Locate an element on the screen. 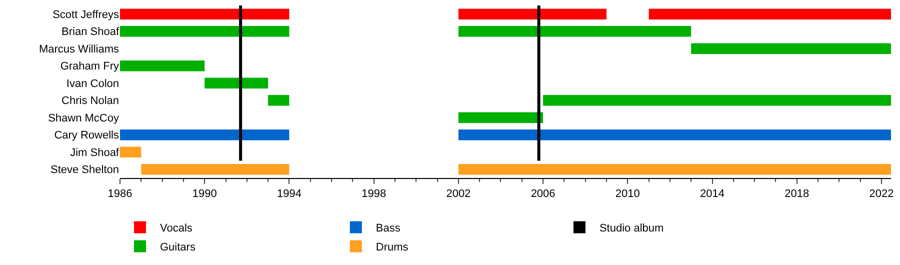  legend-label: Vocals is located at coordinates (176, 228).